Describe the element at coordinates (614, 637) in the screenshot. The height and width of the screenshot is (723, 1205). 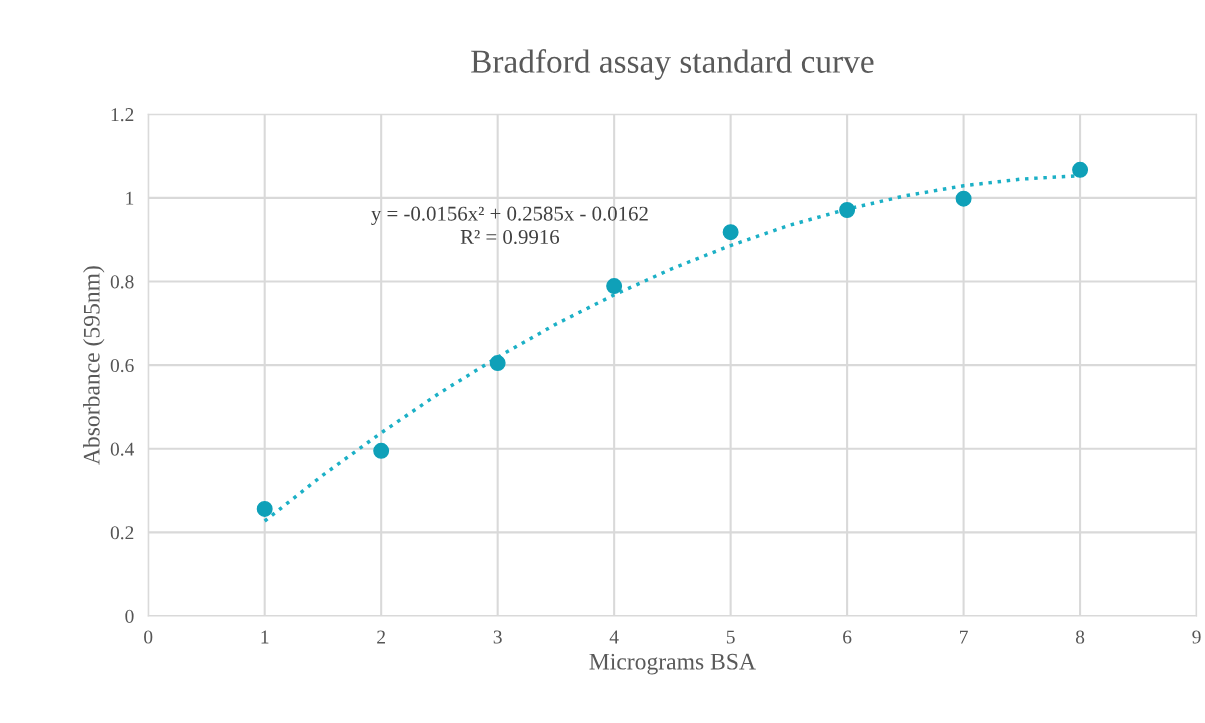
I see `x-tick-label: 4` at that location.